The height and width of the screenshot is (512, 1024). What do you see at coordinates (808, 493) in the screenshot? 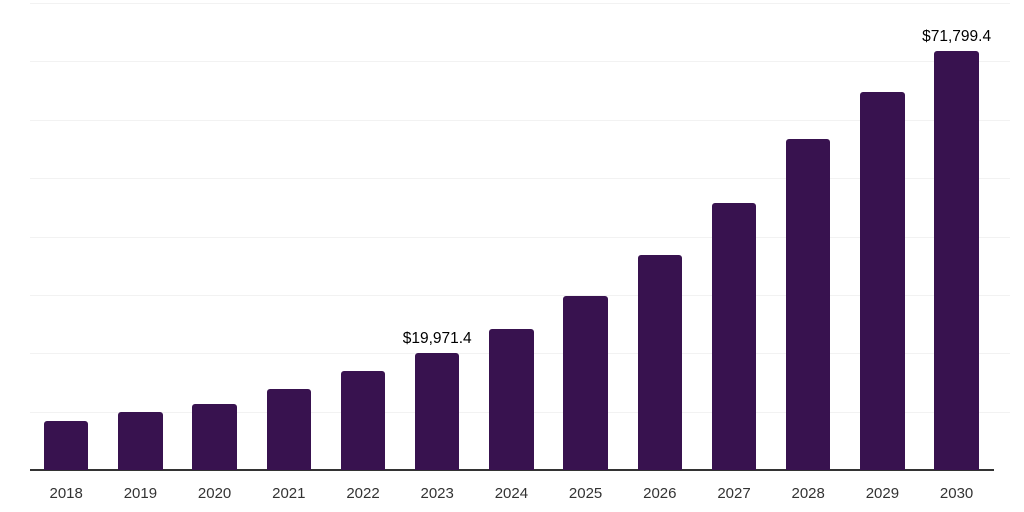
I see `x-tick-label-2028: 2028` at bounding box center [808, 493].